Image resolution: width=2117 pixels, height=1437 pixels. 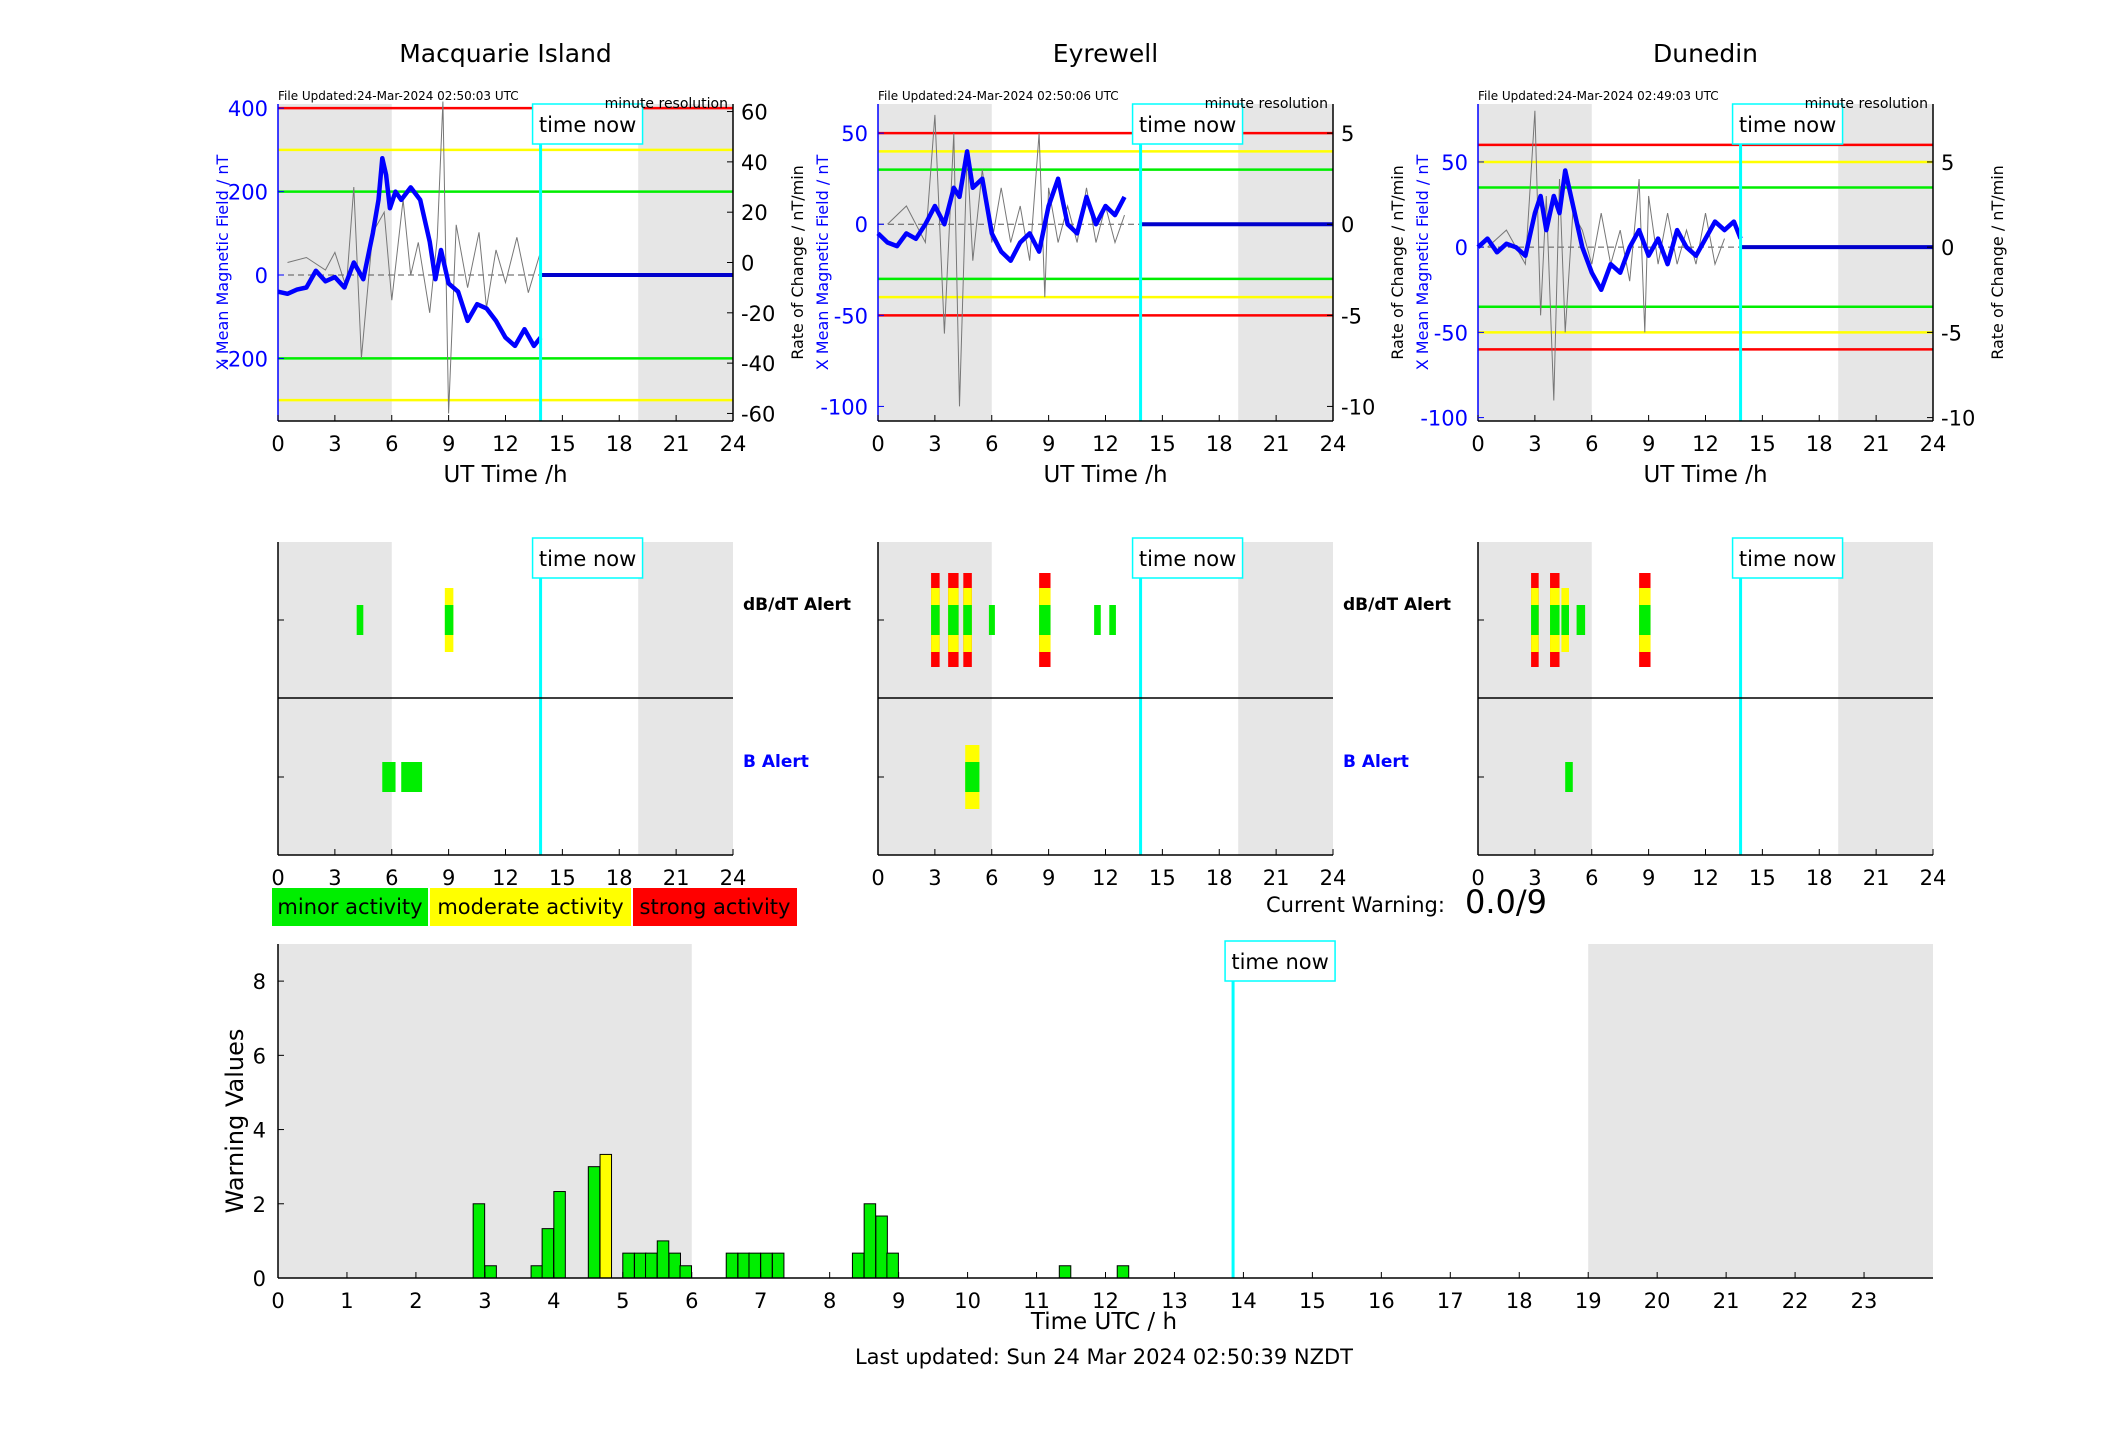 I want to click on alert-panel-0-dbdt-mark-0-l1, so click(x=360, y=620).